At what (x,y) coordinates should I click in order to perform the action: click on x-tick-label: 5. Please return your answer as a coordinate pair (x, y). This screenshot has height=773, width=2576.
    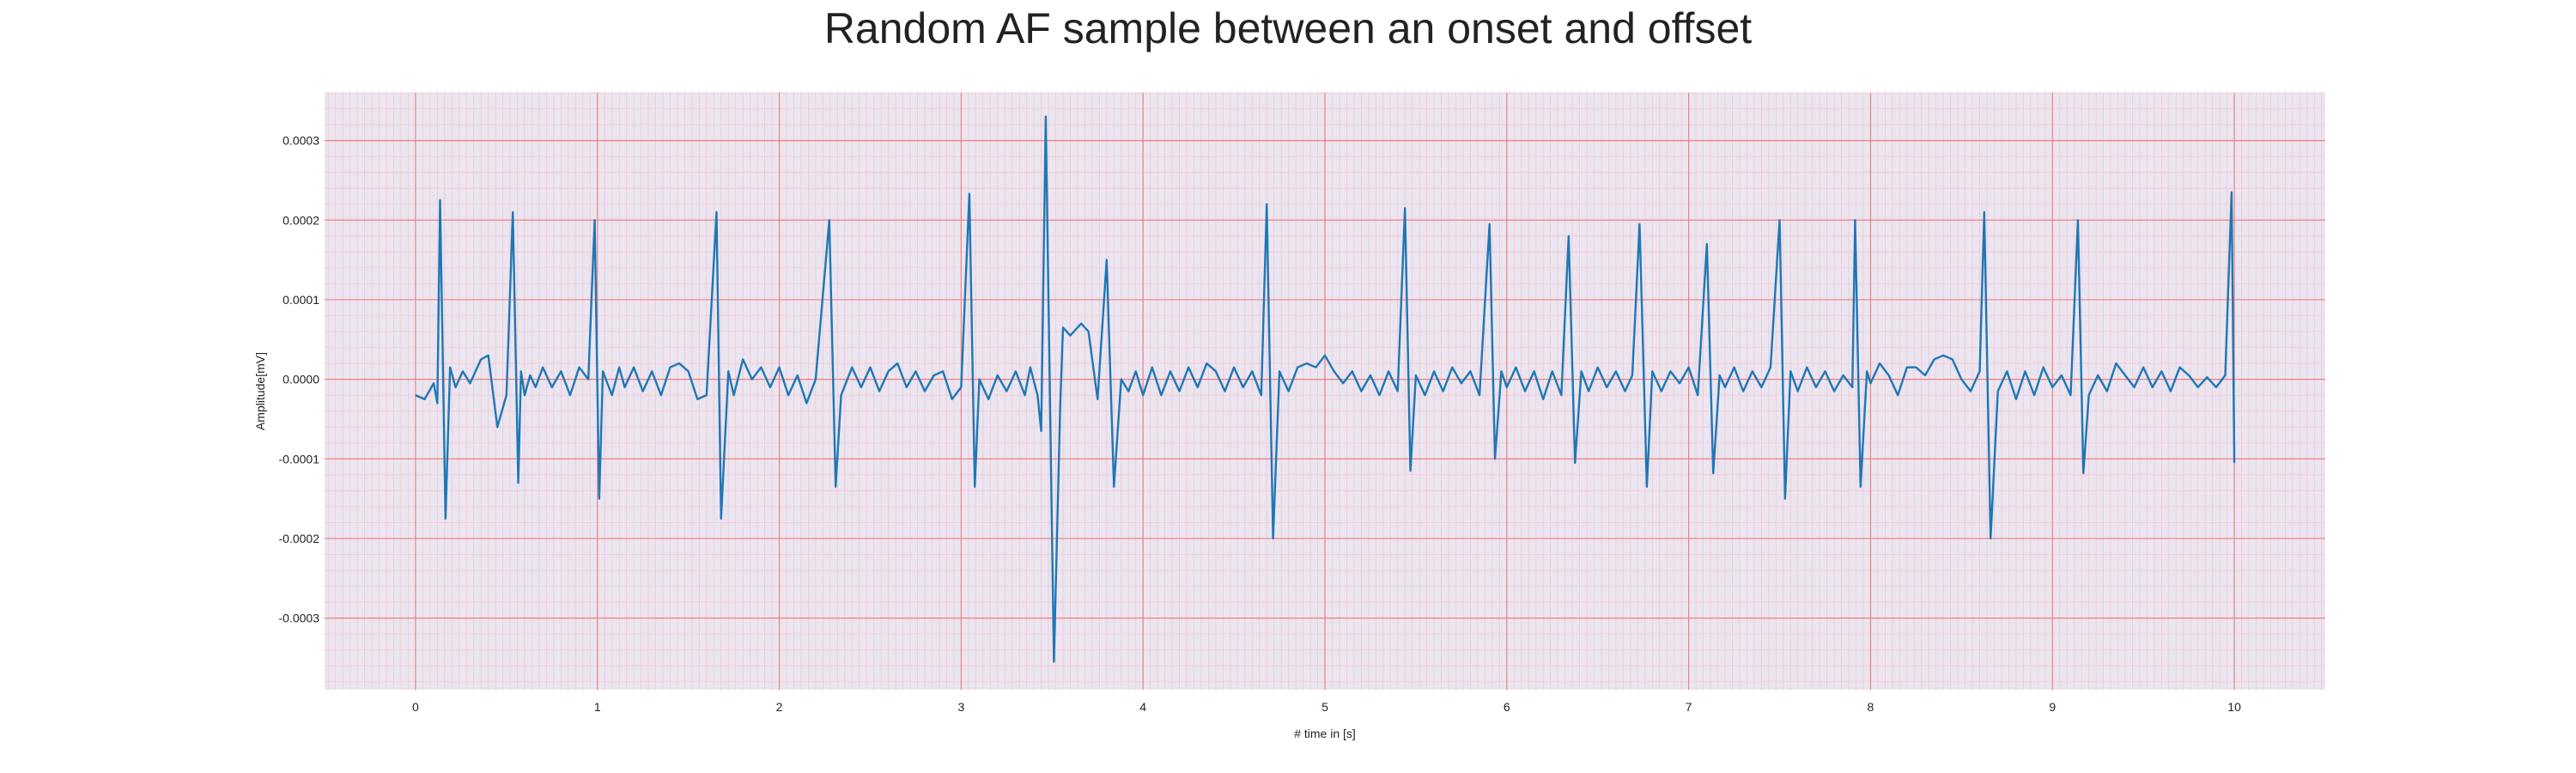
    Looking at the image, I should click on (1324, 707).